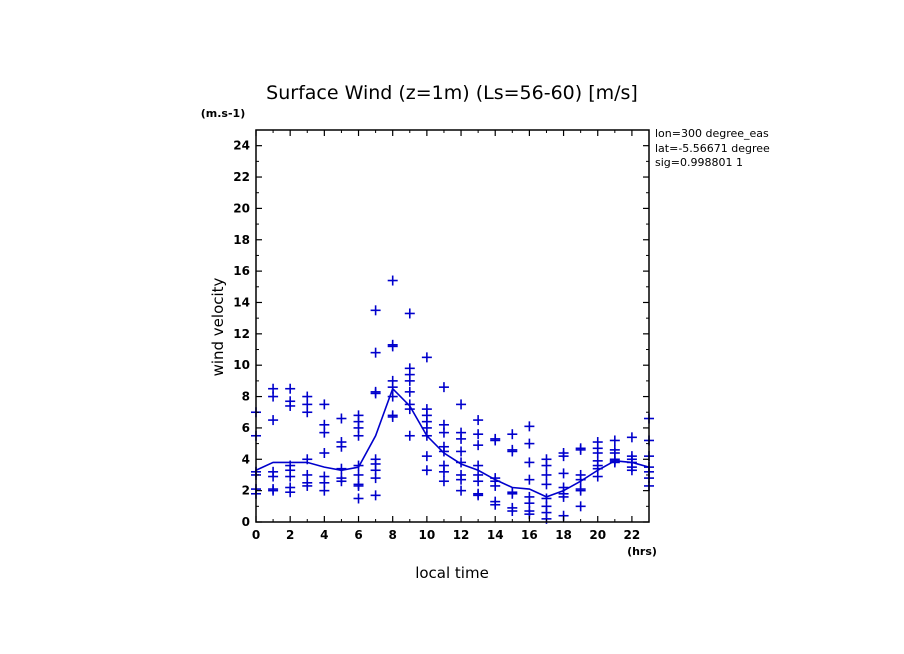  What do you see at coordinates (246, 491) in the screenshot?
I see `y-tick-label: 2` at bounding box center [246, 491].